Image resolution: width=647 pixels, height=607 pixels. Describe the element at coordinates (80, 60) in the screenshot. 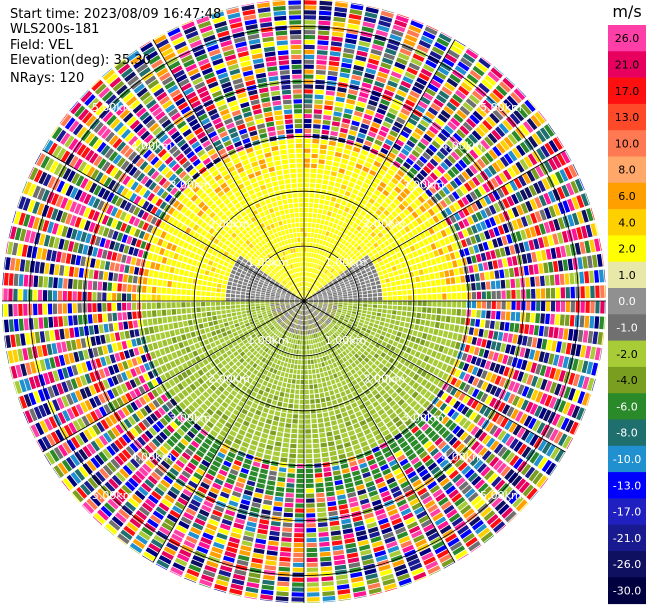

I see `elevation-label: Elevation(deg): 35.30` at that location.